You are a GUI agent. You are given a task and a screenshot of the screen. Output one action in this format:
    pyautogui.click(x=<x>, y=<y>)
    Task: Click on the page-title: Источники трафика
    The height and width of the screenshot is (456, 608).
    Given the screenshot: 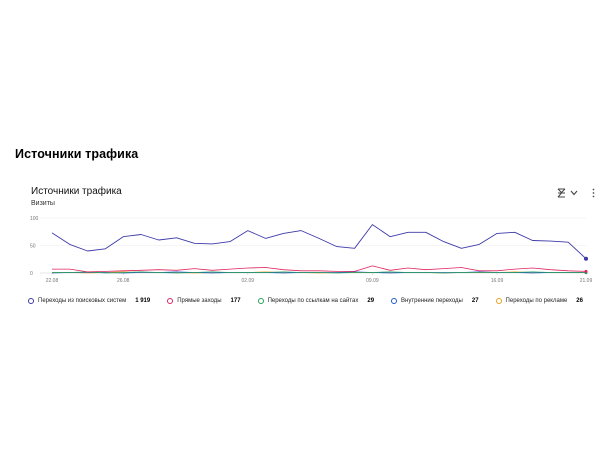 What is the action you would take?
    pyautogui.click(x=77, y=154)
    